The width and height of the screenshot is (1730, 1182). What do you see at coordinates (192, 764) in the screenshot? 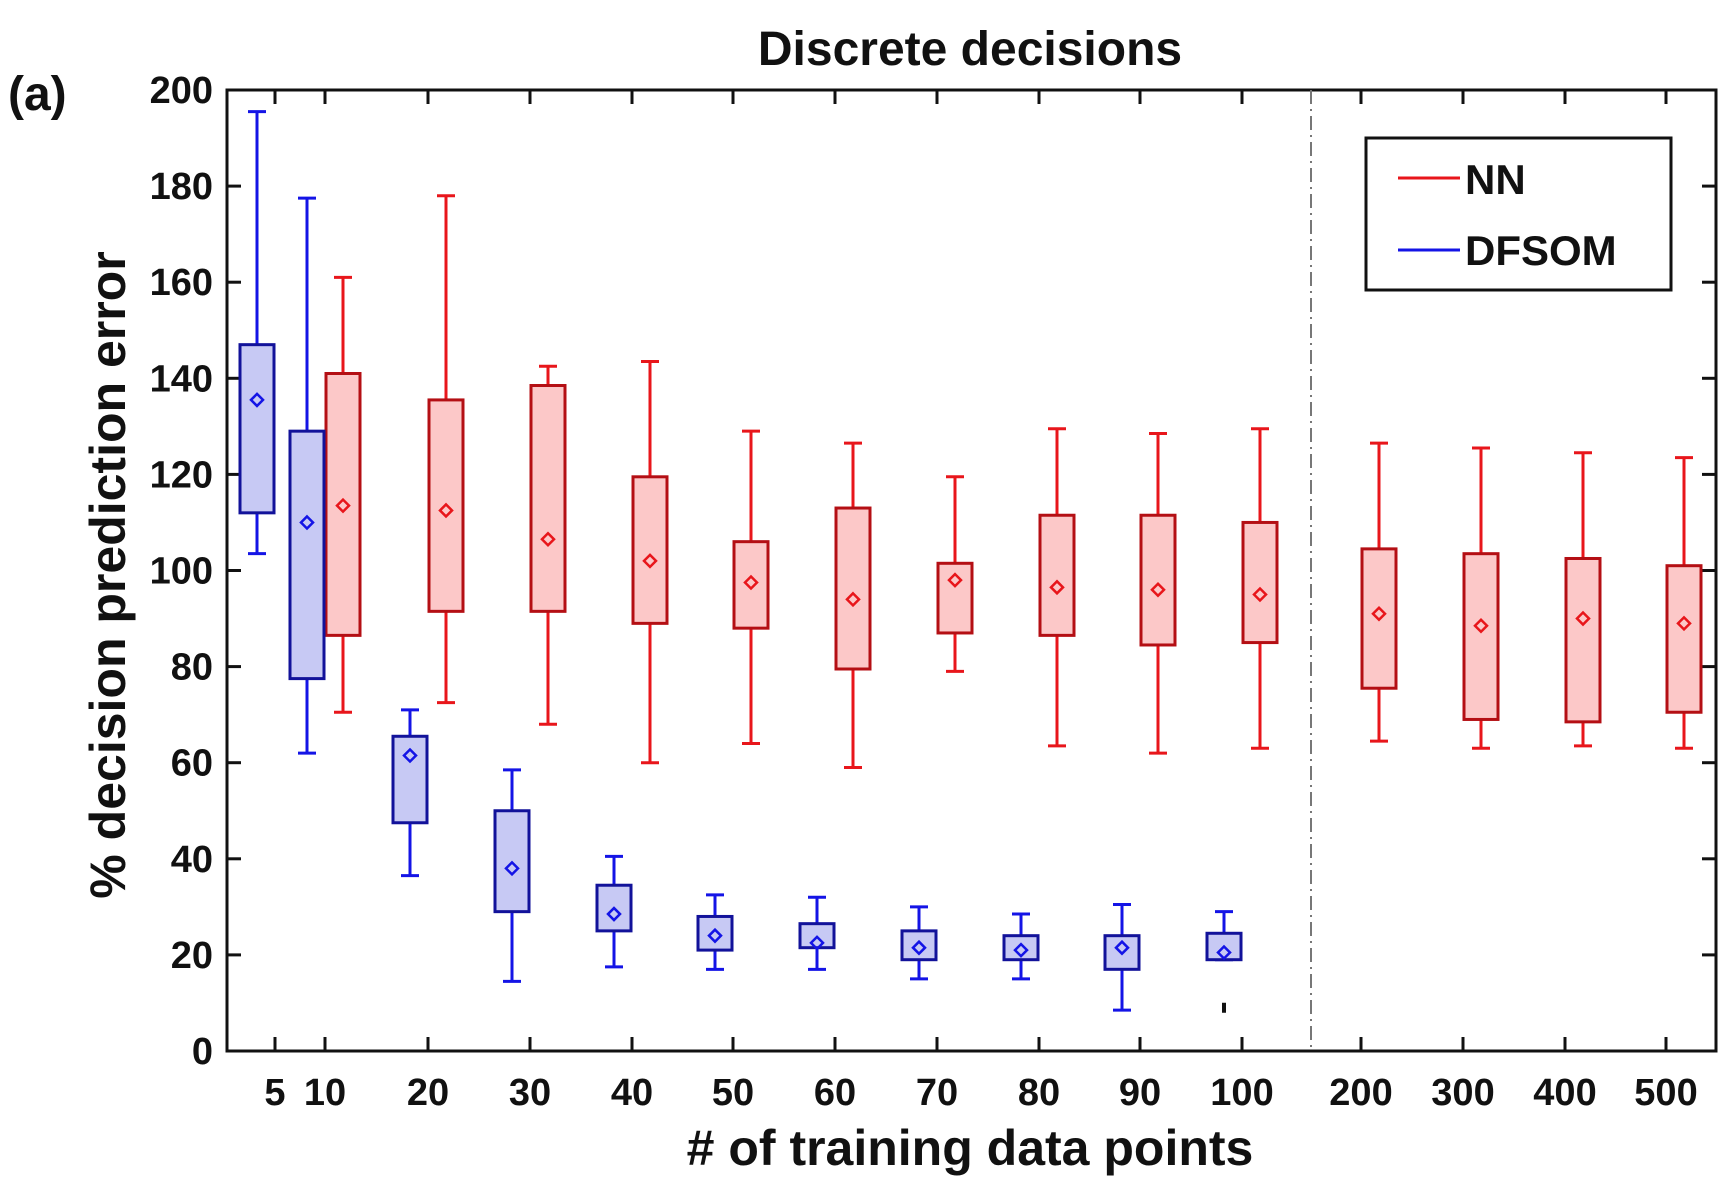
I see `y-tick-label: 60` at bounding box center [192, 764].